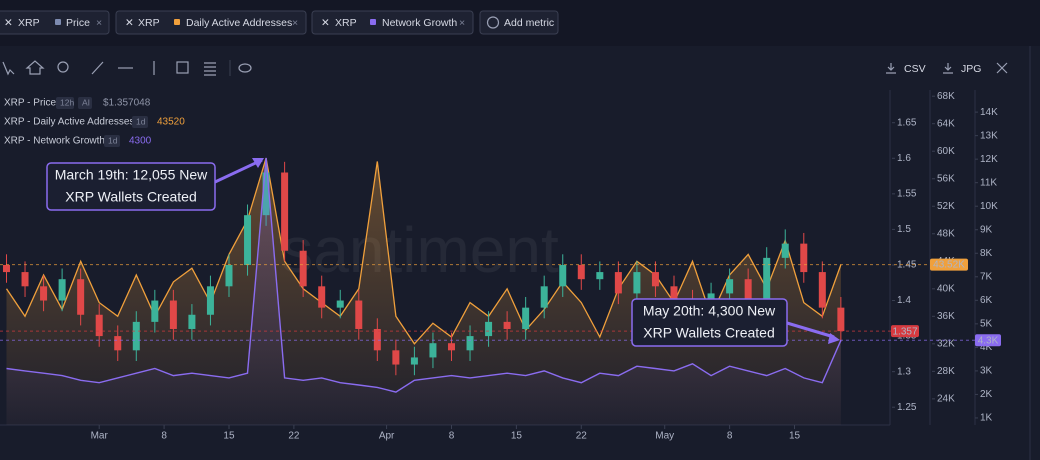 This screenshot has height=460, width=1040. Describe the element at coordinates (986, 276) in the screenshot. I see `y-tick-label: 7K` at that location.